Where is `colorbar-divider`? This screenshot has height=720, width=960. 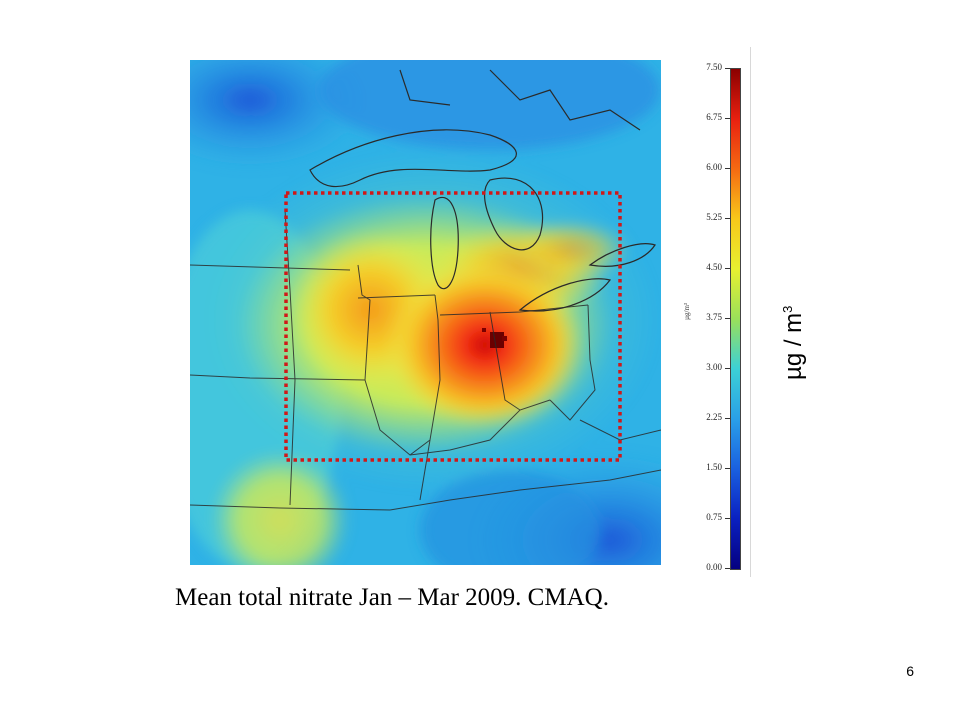 colorbar-divider is located at coordinates (750, 312).